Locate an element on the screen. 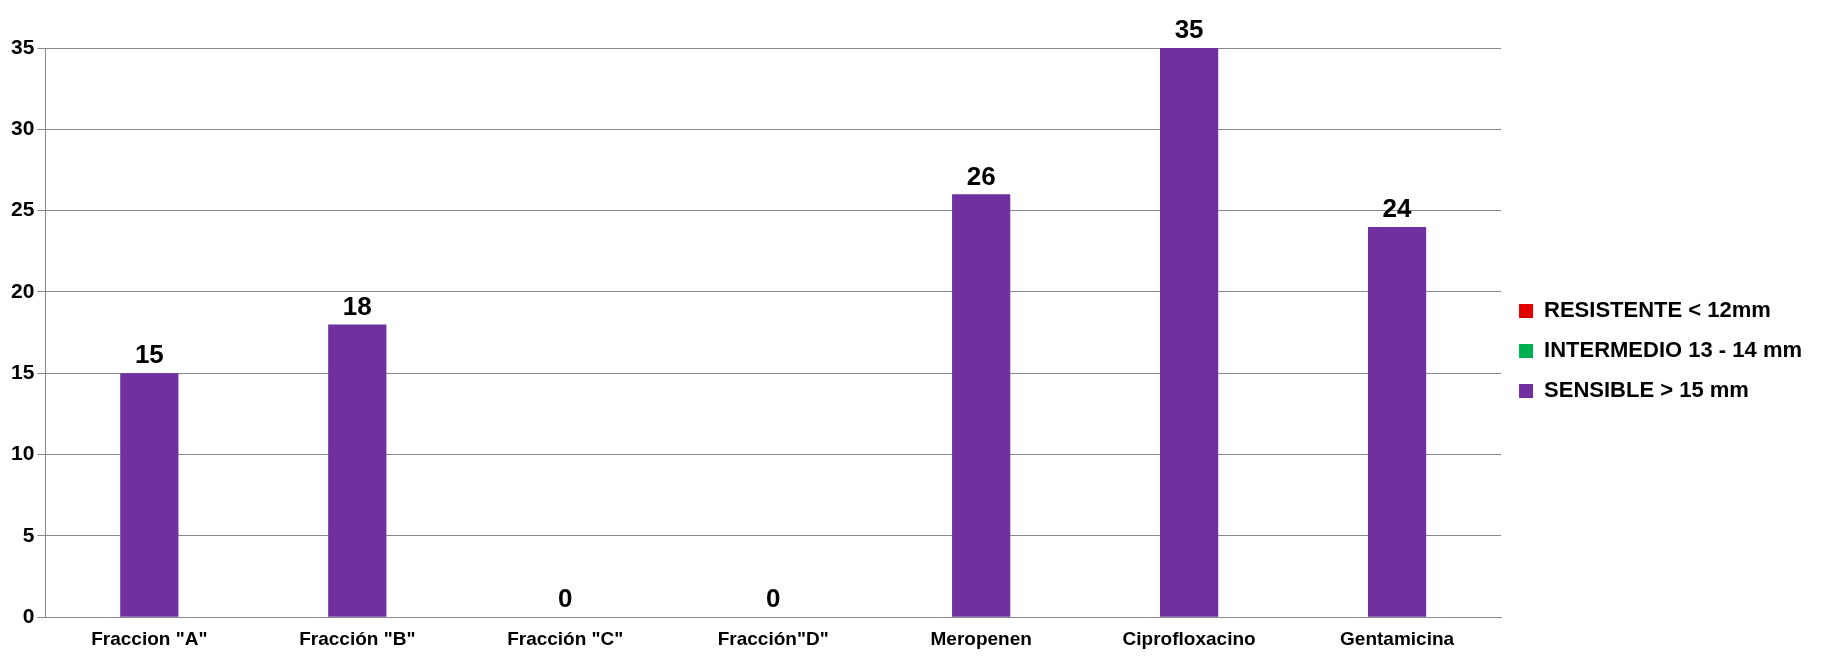 Image resolution: width=1840 pixels, height=662 pixels. y-tick-label: 0 is located at coordinates (28, 615).